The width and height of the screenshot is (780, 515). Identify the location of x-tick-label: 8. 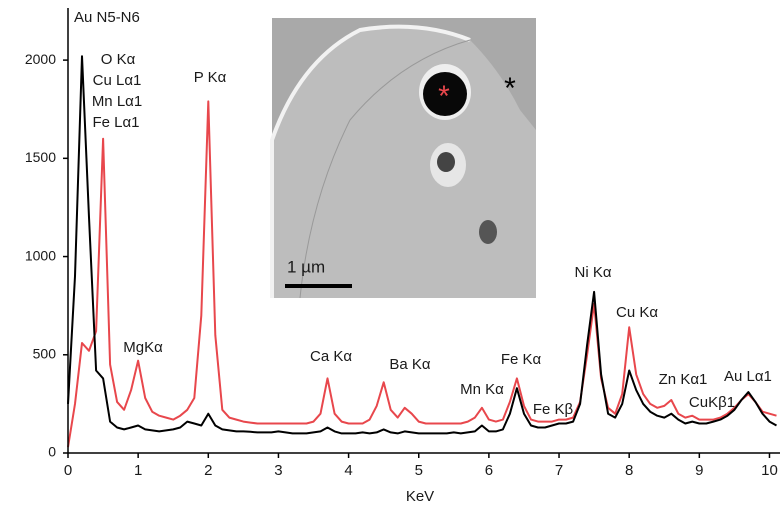
(629, 470).